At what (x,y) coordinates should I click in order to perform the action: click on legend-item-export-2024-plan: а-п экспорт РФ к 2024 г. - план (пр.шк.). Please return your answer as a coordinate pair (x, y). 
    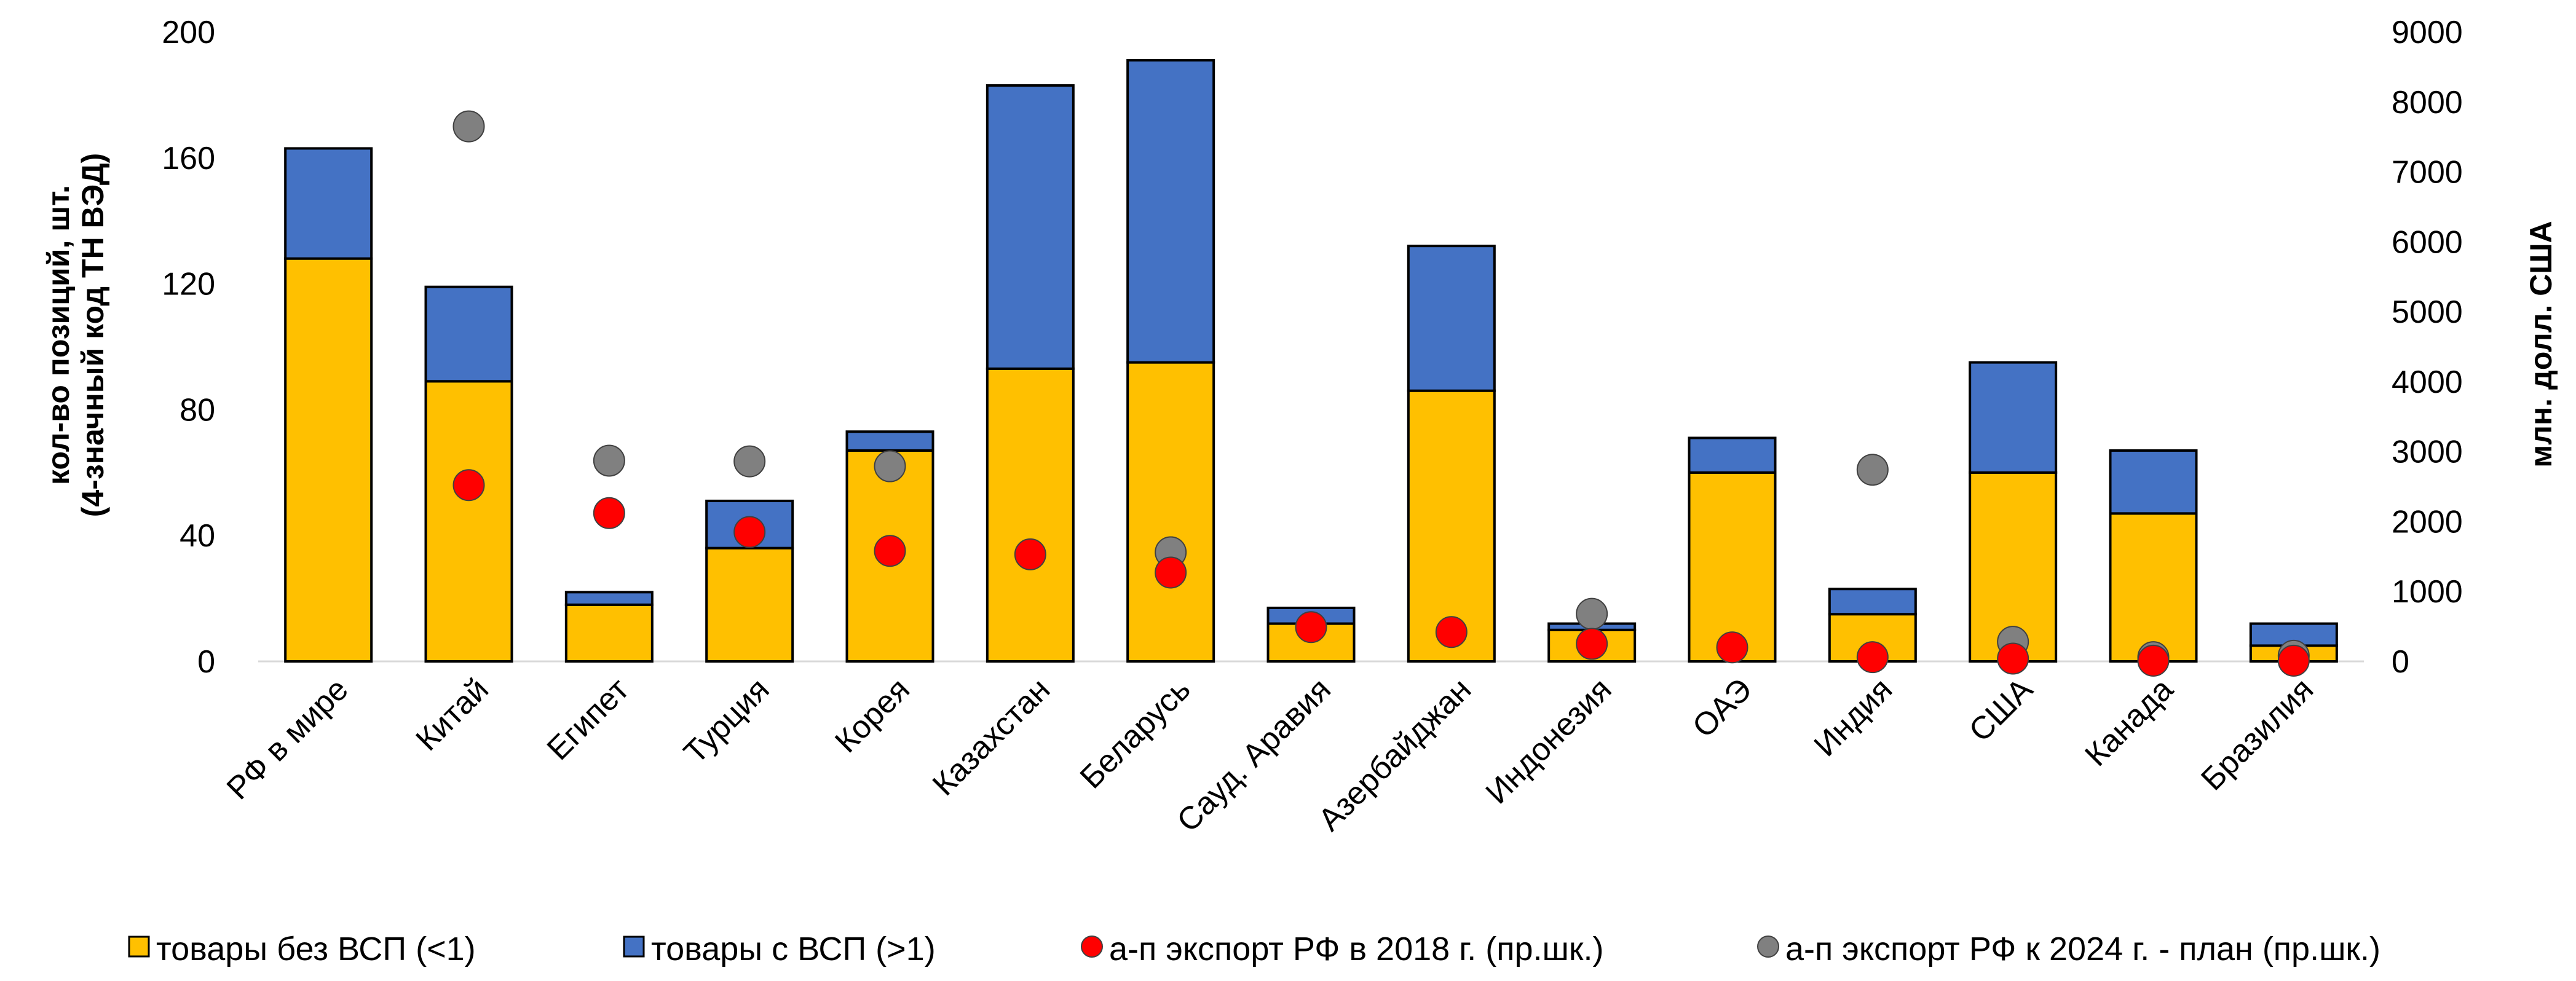
    Looking at the image, I should click on (2068, 949).